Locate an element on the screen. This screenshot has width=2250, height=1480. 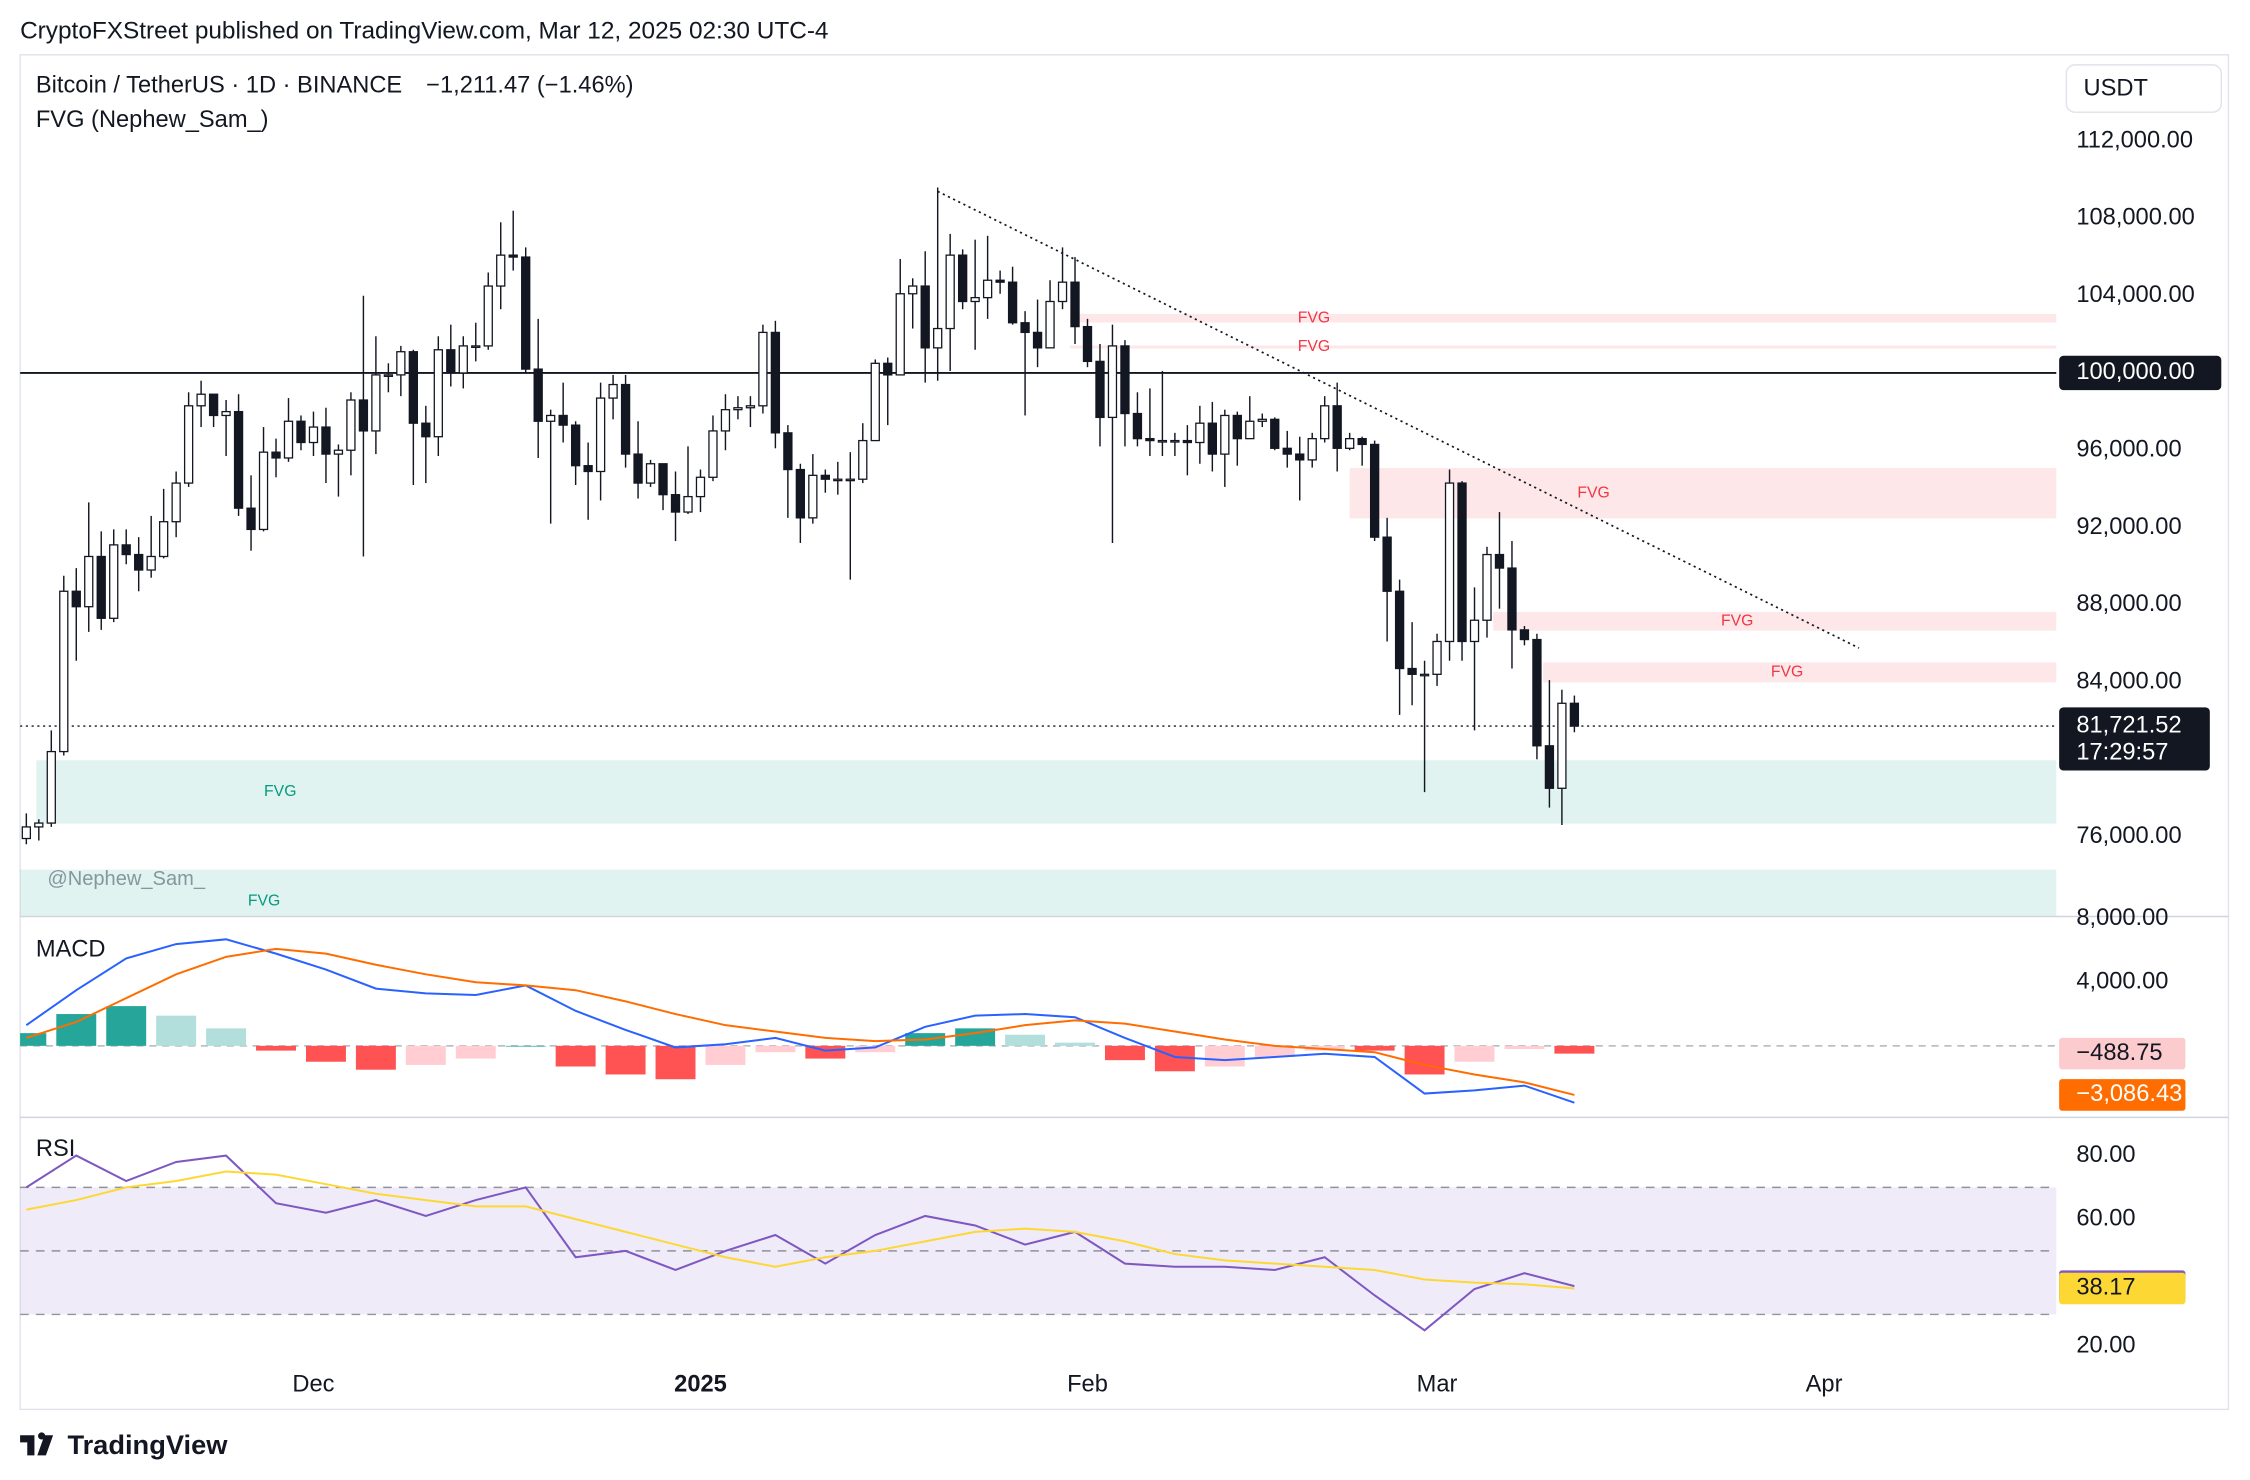
symbol: Bitcoin / TetherUS · 1D · BINANCE is located at coordinates (219, 86).